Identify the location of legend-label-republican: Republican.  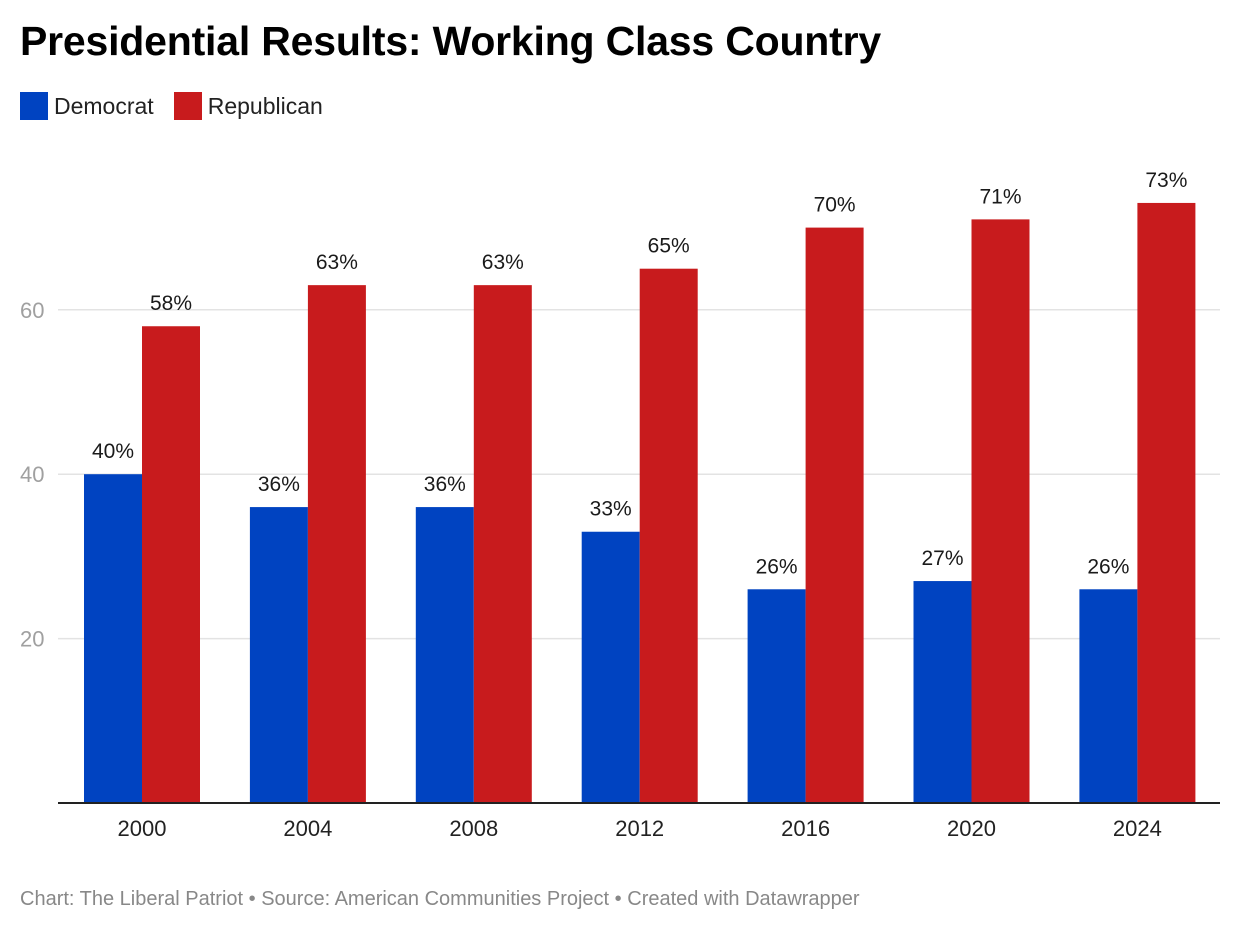
(265, 105).